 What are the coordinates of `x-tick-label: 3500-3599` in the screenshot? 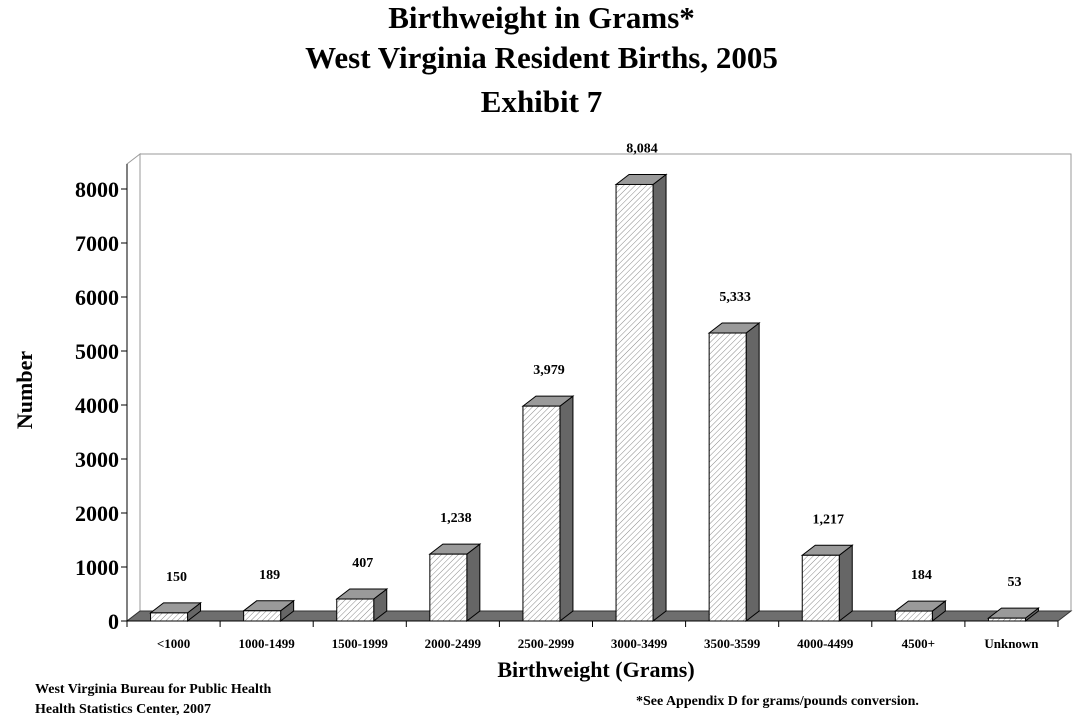 It's located at (732, 643).